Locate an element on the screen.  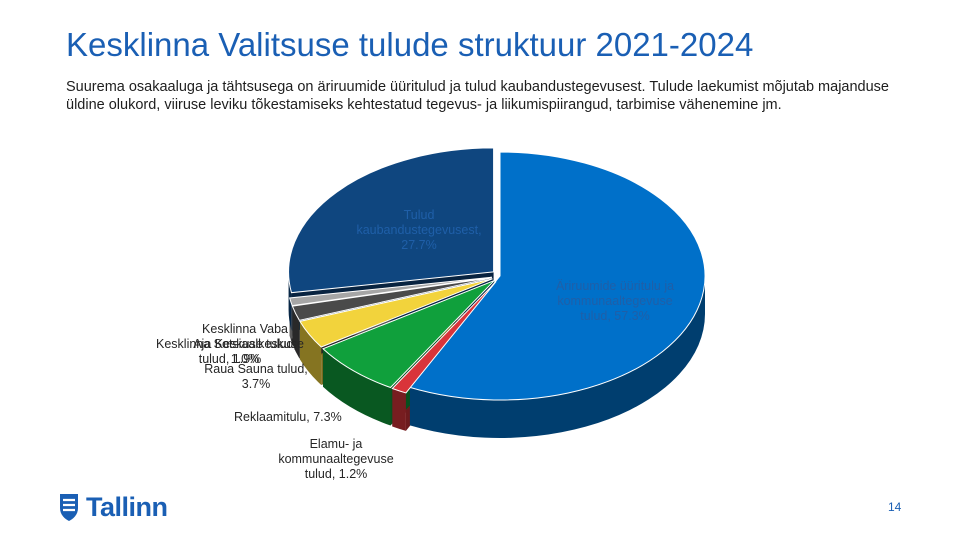
tallinn-crest-icon is located at coordinates (69, 507).